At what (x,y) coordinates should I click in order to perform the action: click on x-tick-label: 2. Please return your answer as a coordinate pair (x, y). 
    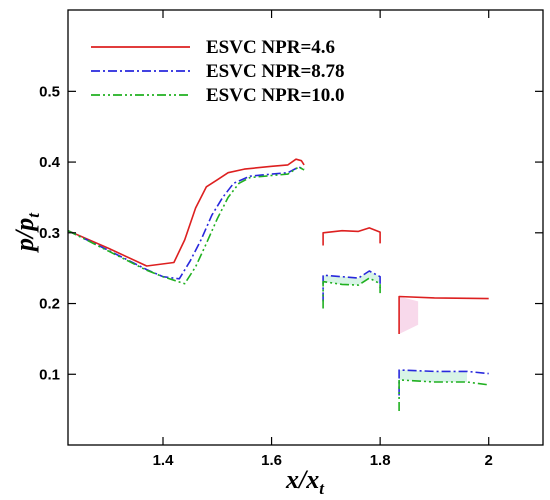
    Looking at the image, I should click on (489, 460).